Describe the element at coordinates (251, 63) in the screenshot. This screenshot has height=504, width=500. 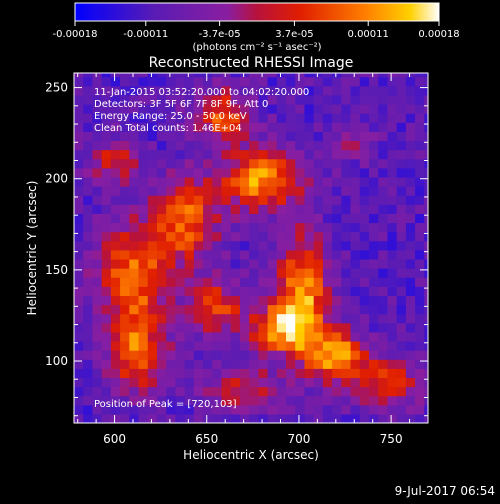
I see `chart-title: Reconstructed RHESSI Image` at that location.